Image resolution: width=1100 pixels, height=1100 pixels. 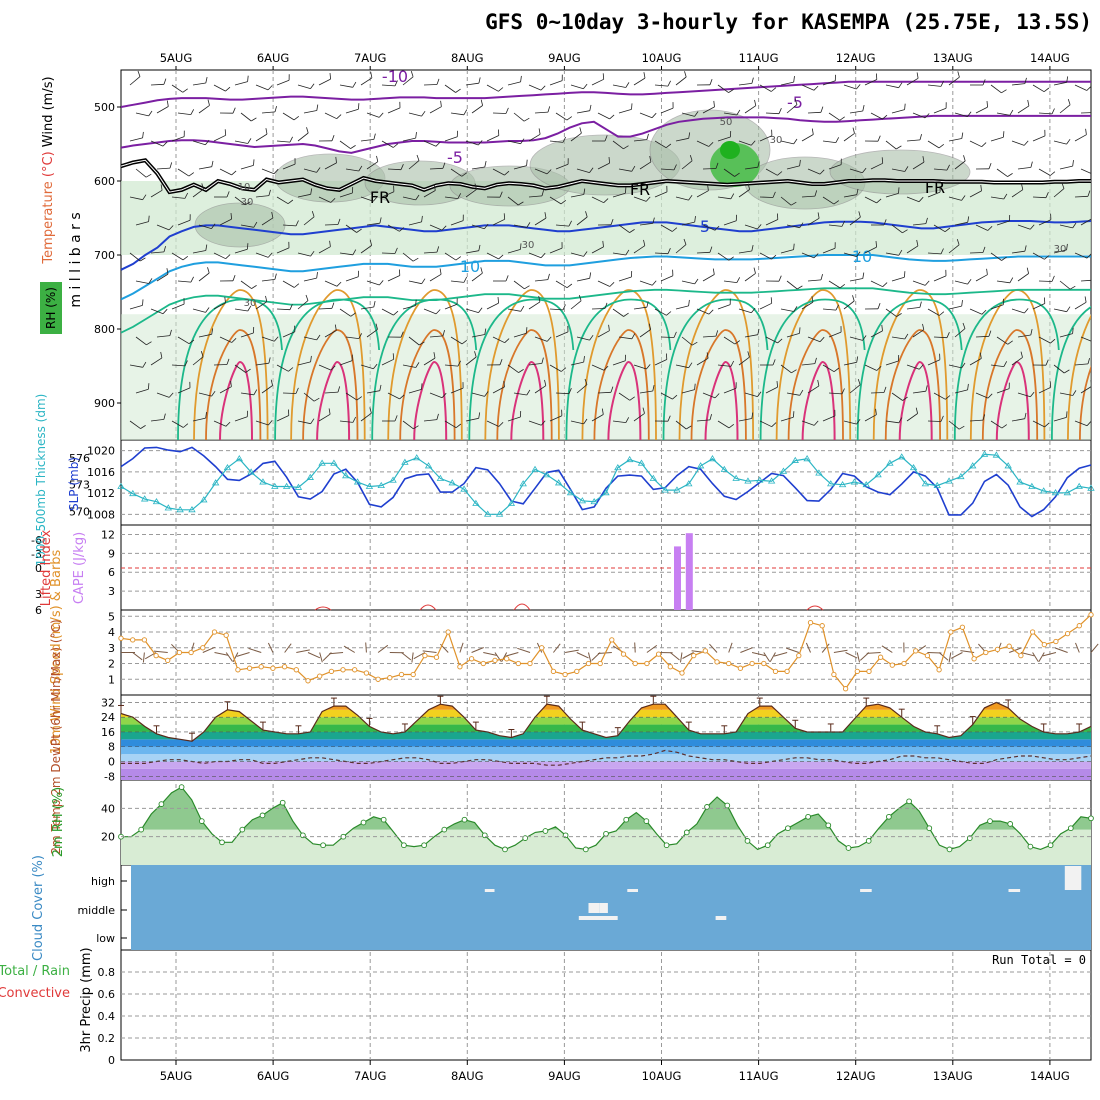 What do you see at coordinates (111, 616) in the screenshot?
I see `wind-tick-label: 5` at bounding box center [111, 616].